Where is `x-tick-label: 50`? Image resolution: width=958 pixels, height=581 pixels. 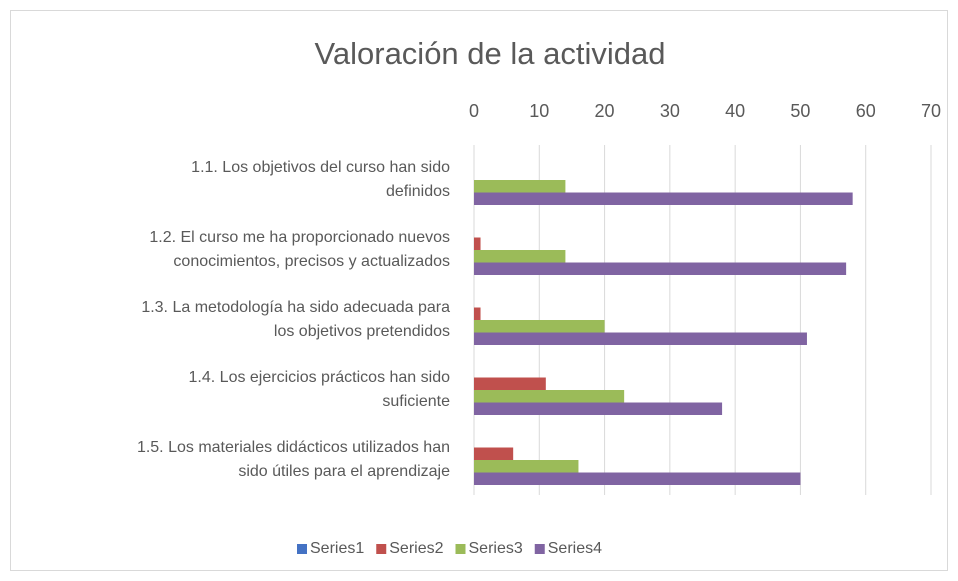 x-tick-label: 50 is located at coordinates (800, 111).